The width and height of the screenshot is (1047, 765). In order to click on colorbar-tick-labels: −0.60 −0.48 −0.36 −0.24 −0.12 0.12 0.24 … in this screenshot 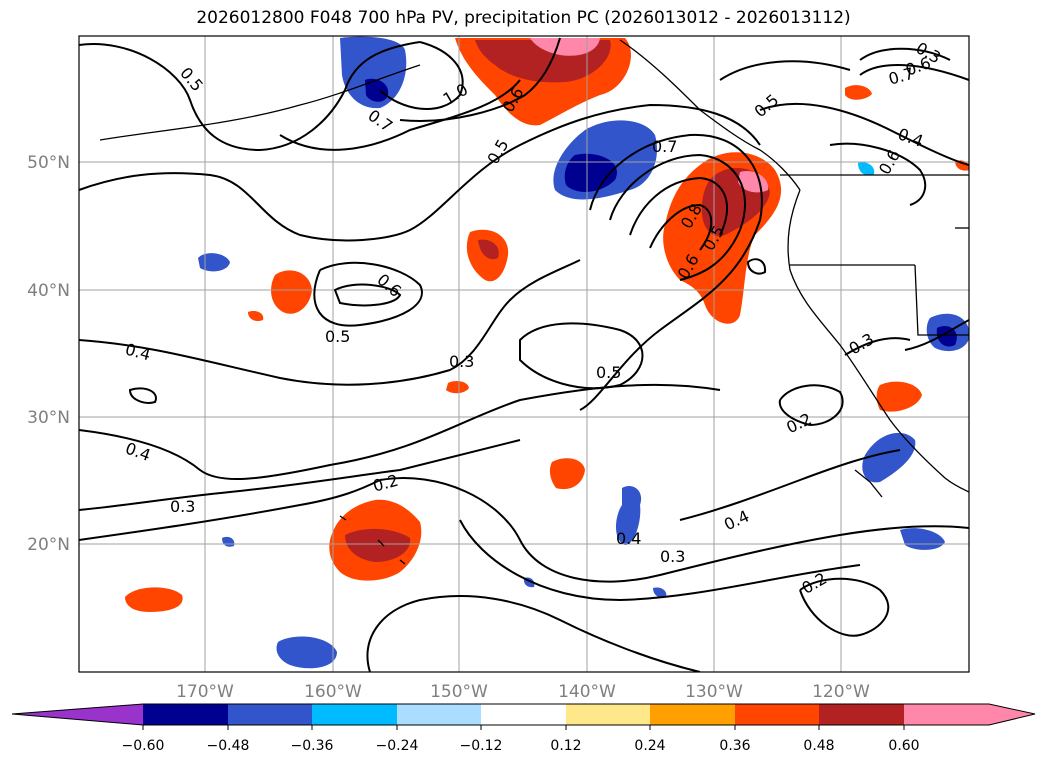, I will do `click(521, 746)`.